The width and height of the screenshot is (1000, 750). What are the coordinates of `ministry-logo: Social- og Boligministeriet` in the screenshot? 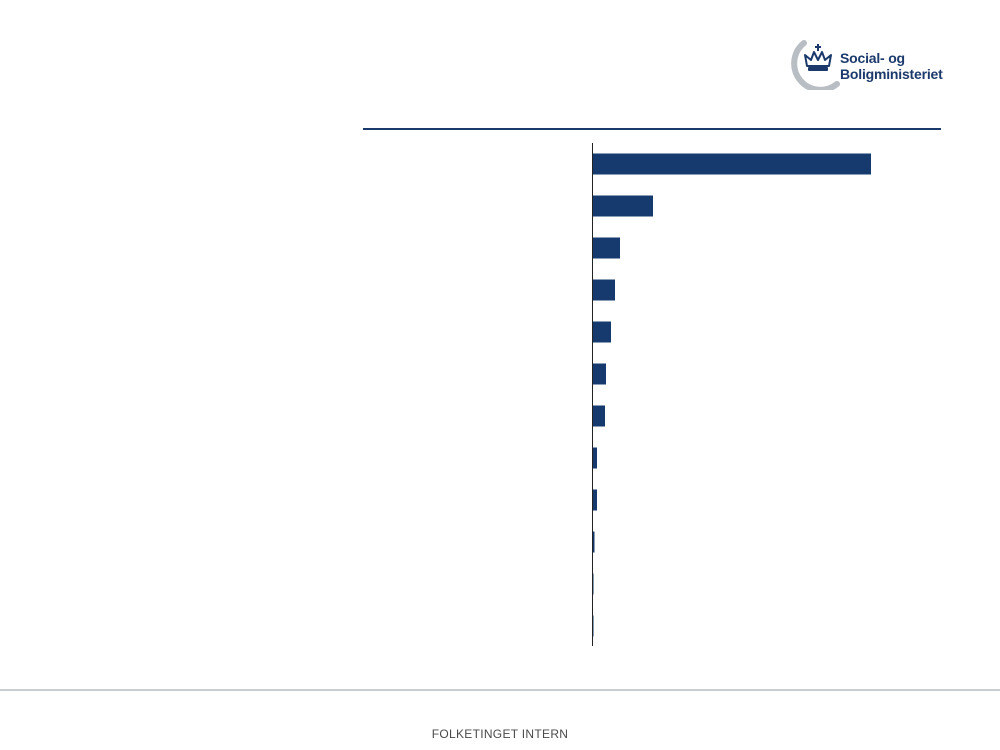 It's located at (870, 65).